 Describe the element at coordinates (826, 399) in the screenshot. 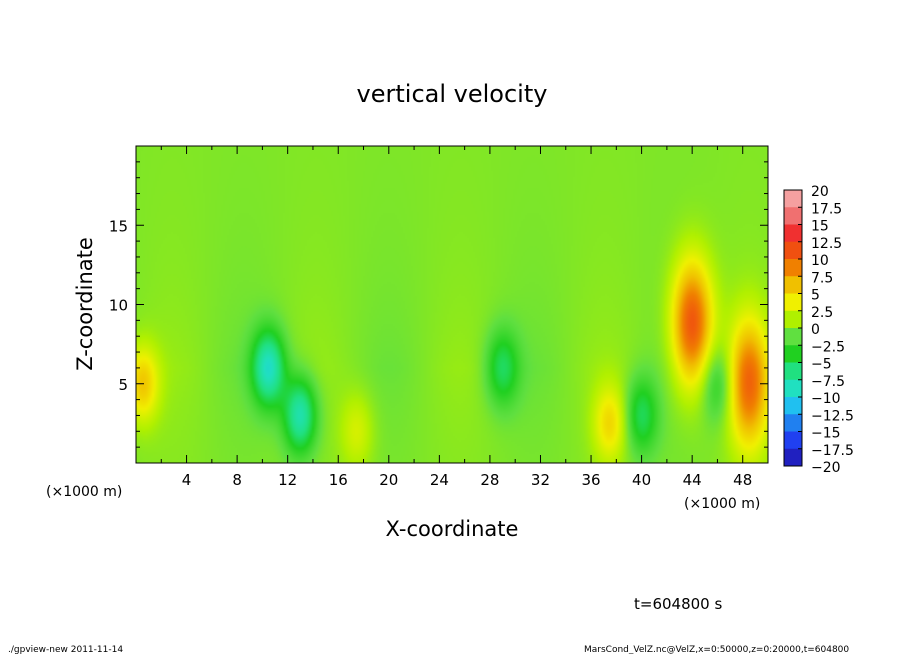

I see `colorbar-label: −10` at that location.